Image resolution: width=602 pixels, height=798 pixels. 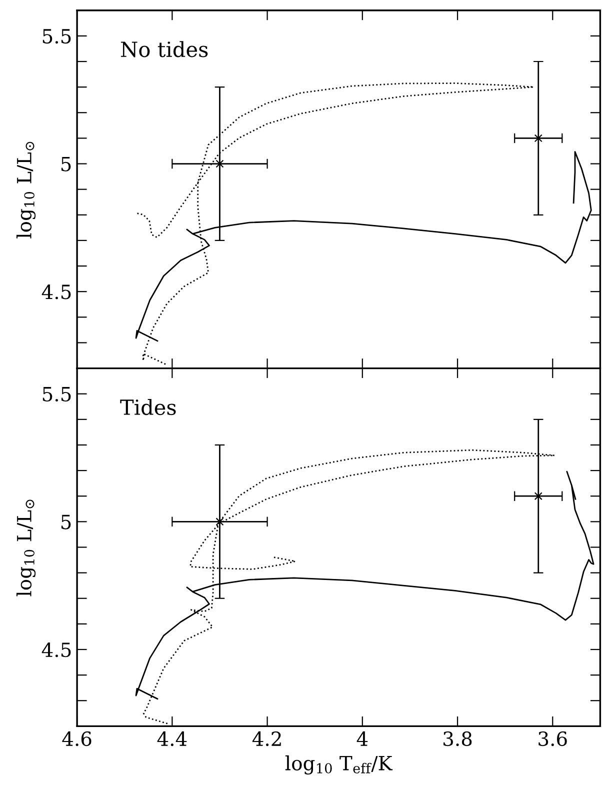 I want to click on x-tick-label: 4.2, so click(x=266, y=738).